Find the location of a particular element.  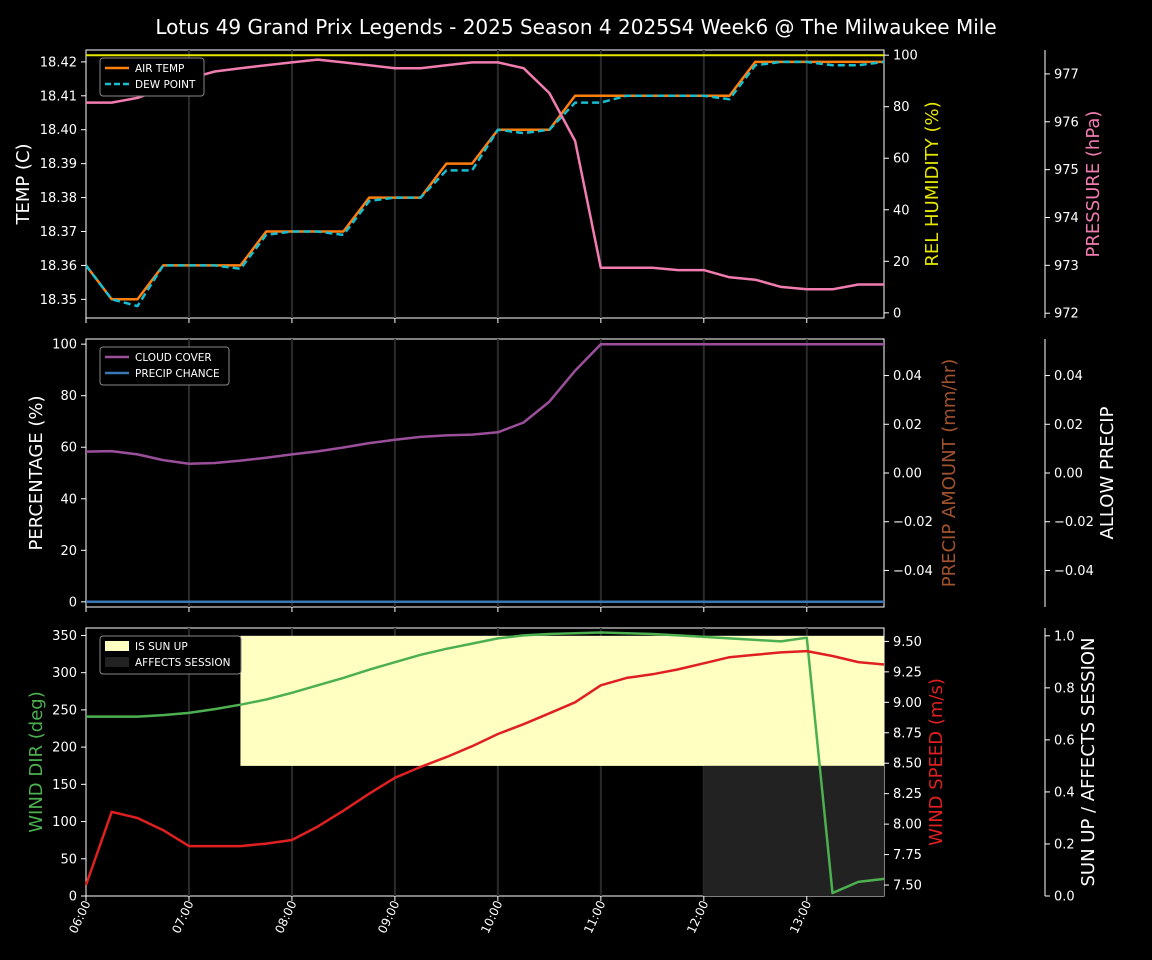

legend-label: DEW POINT is located at coordinates (165, 85).